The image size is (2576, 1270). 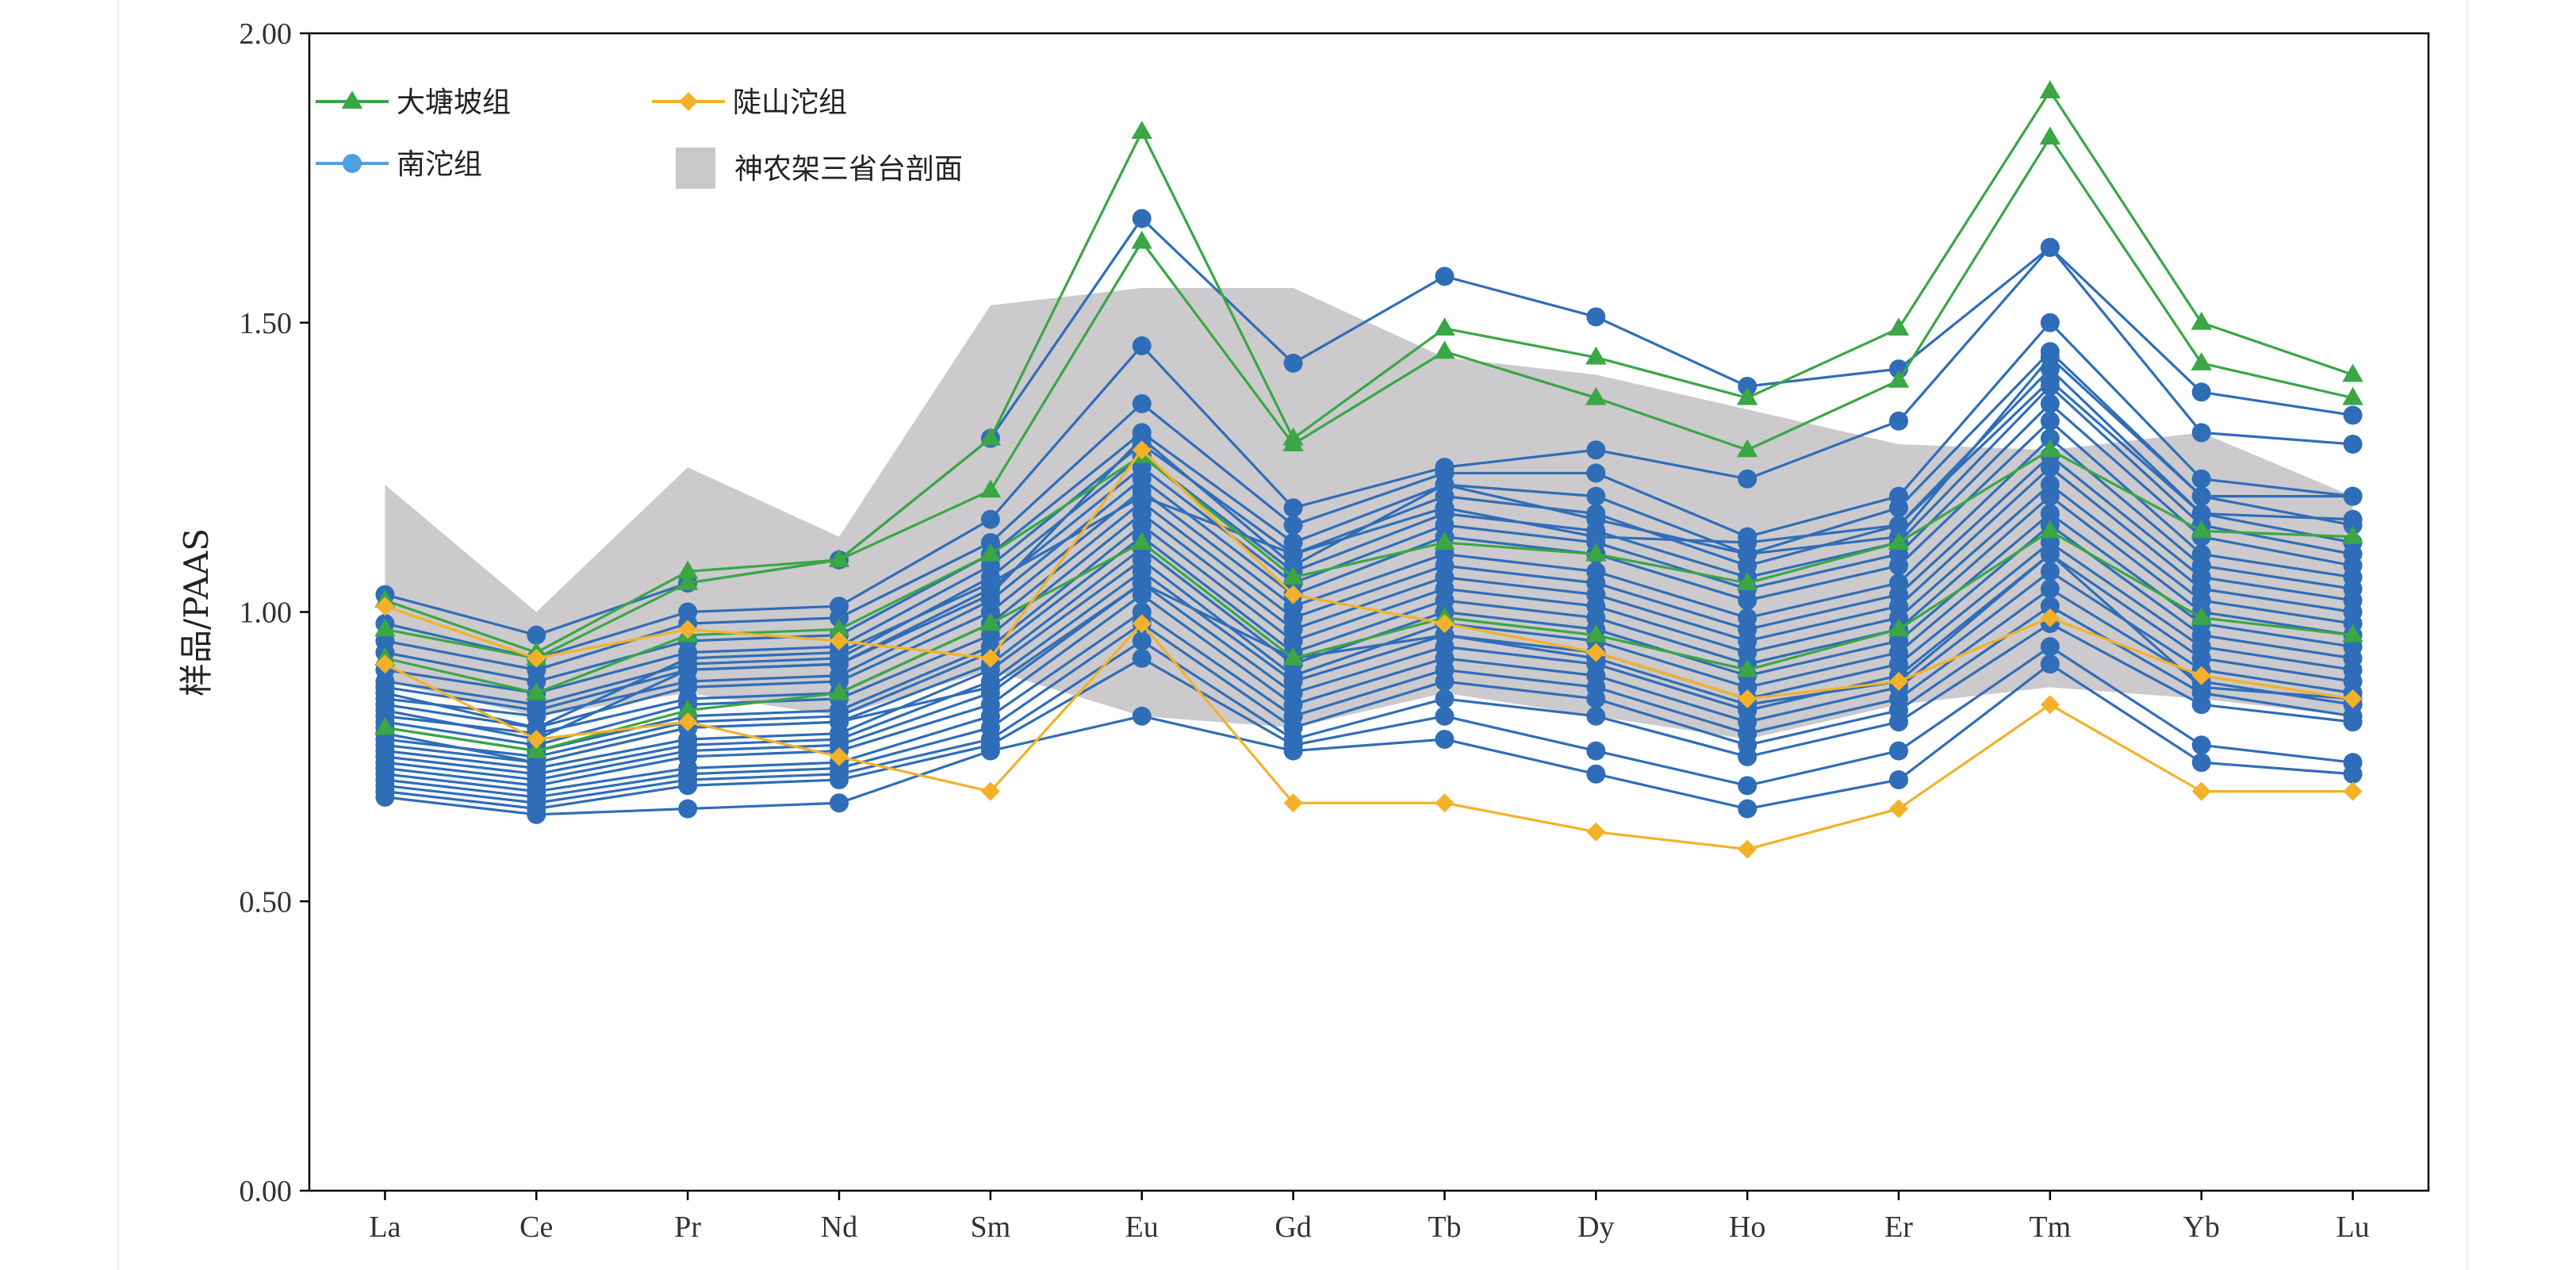 What do you see at coordinates (385, 1227) in the screenshot?
I see `x-tick-label: La` at bounding box center [385, 1227].